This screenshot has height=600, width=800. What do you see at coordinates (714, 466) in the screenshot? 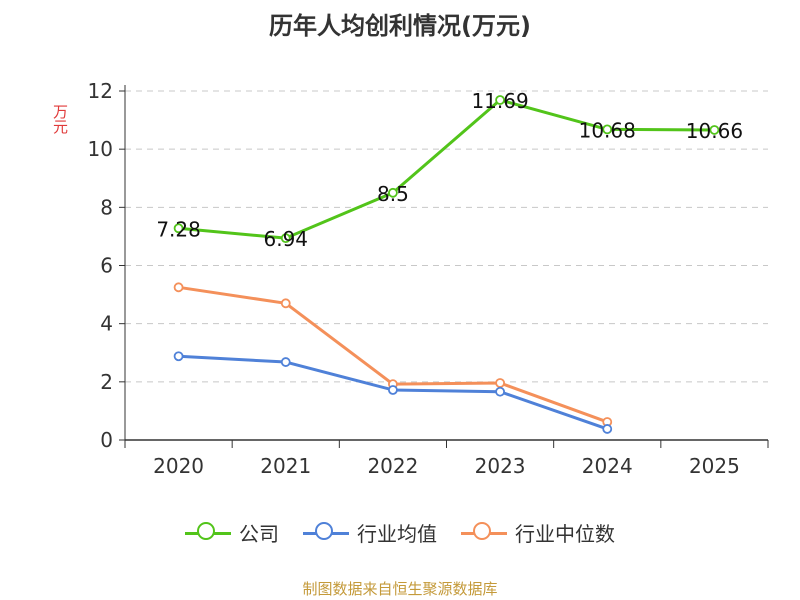
I see `x-tick-label-2025: 2025` at bounding box center [714, 466].